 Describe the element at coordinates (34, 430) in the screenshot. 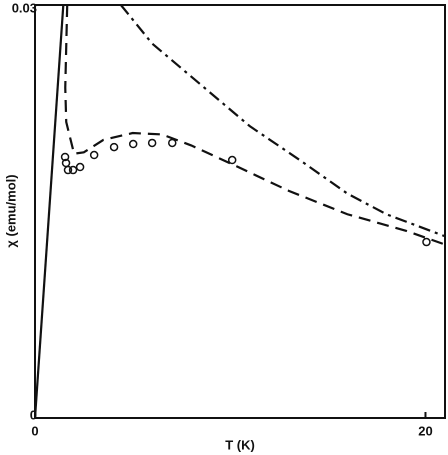

I see `x-tick-label: 0` at that location.